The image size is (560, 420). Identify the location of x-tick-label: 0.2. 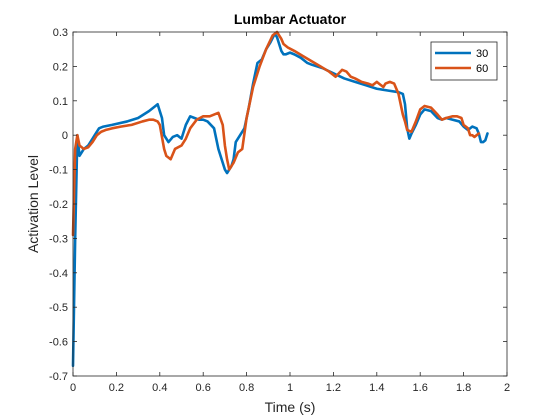
(116, 388).